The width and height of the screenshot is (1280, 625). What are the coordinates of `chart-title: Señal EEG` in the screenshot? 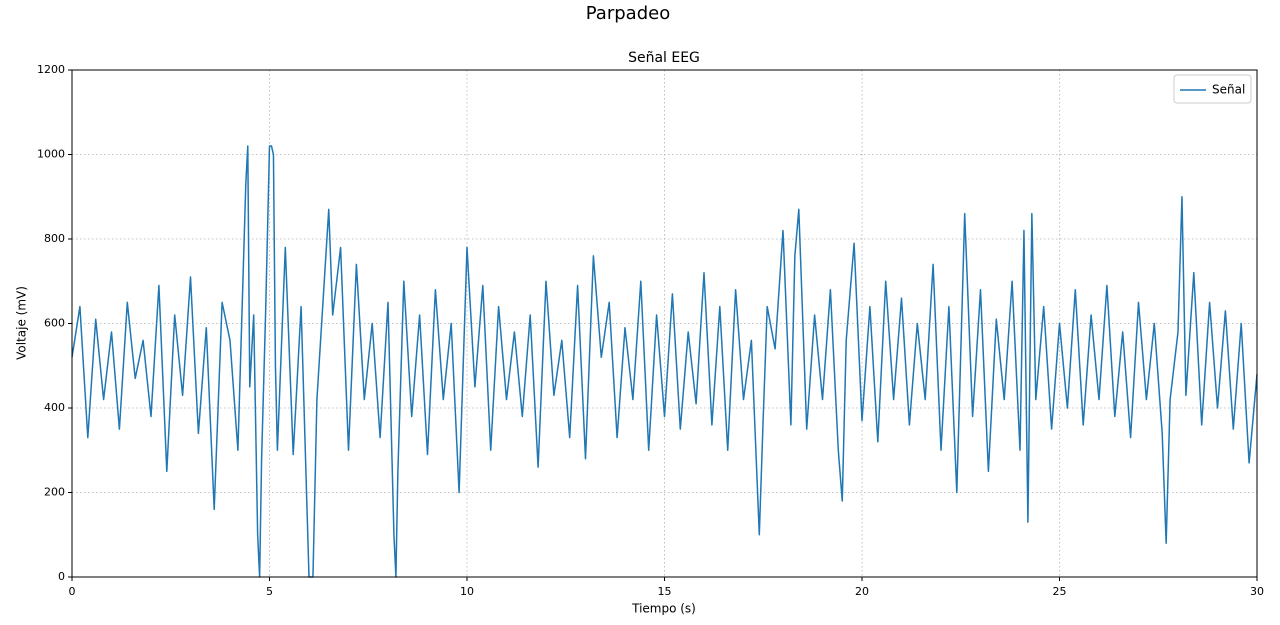 It's located at (664, 58).